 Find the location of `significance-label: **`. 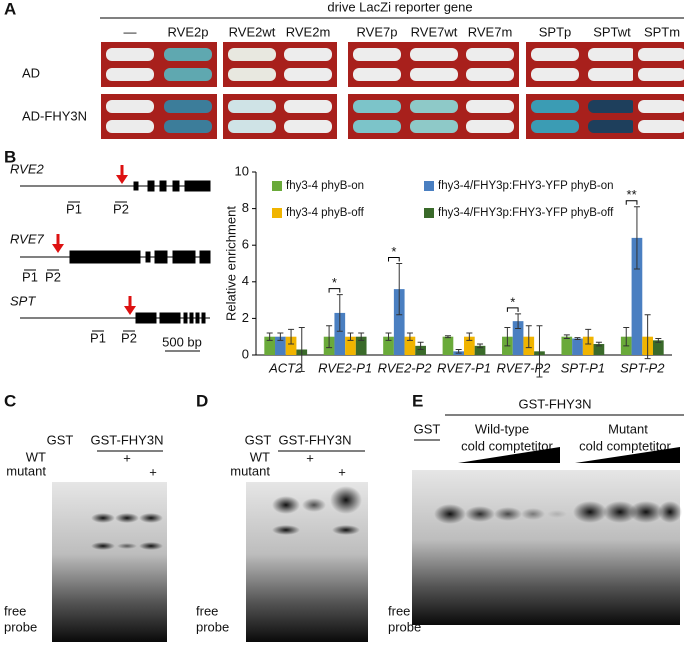

significance-label: ** is located at coordinates (632, 194).